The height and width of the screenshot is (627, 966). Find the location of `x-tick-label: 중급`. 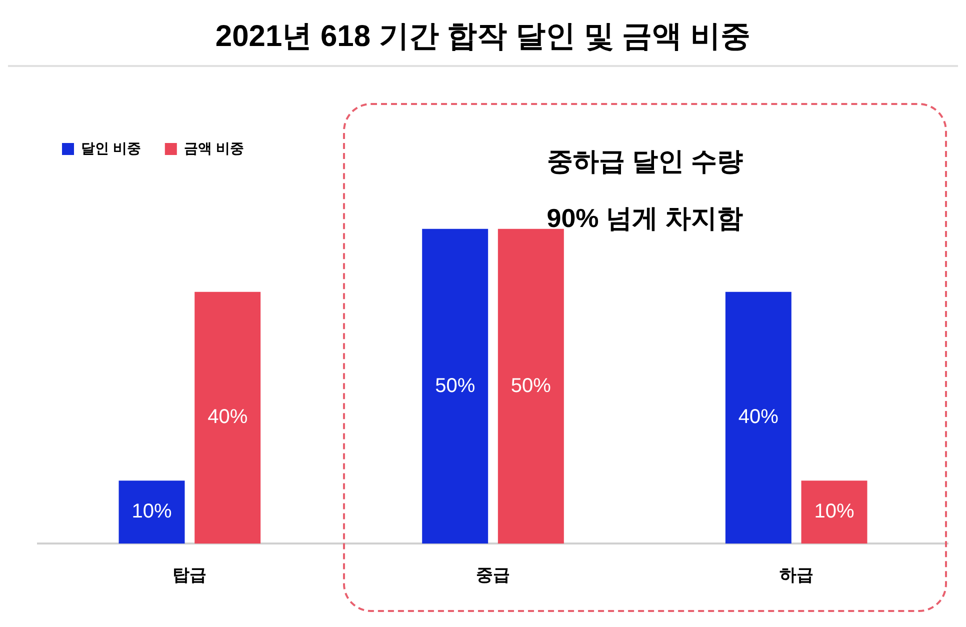

x-tick-label: 중급 is located at coordinates (493, 574).